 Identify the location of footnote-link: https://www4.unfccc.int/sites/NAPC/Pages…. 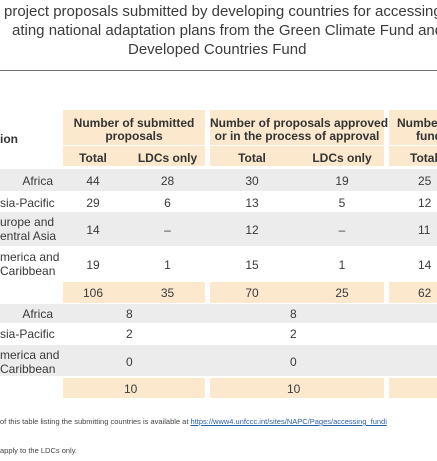
(288, 421).